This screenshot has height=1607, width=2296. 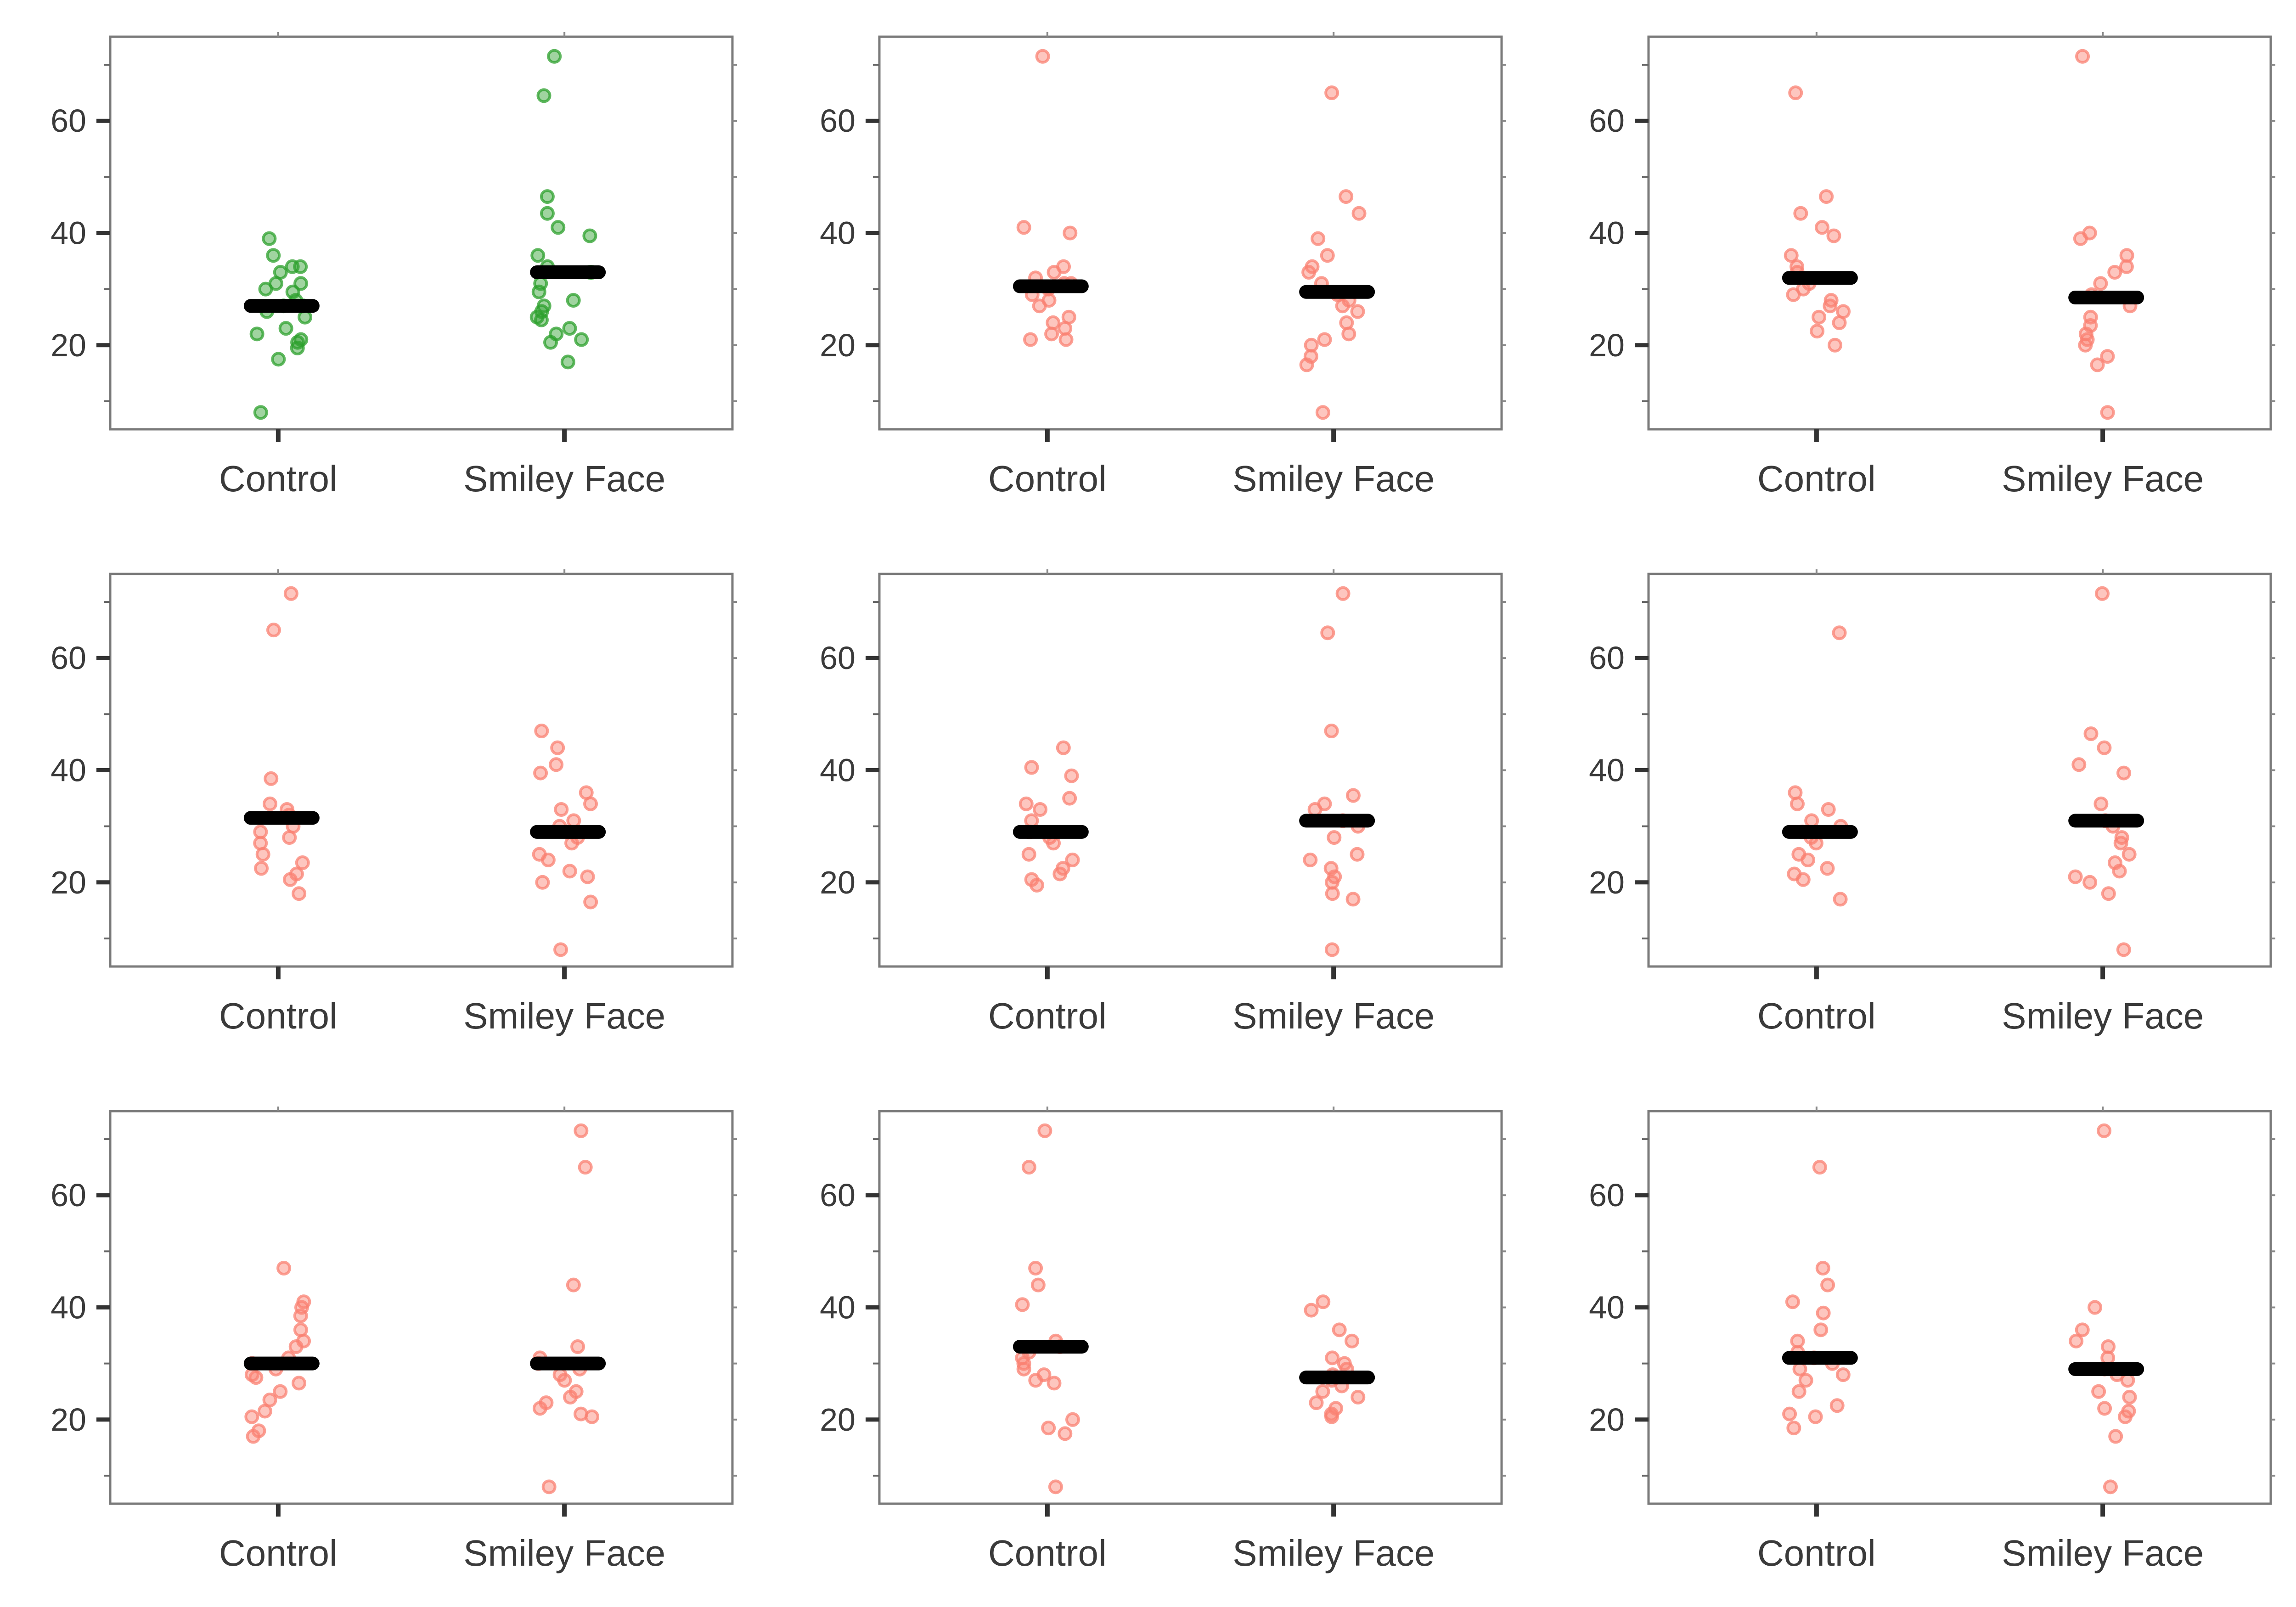 What do you see at coordinates (2103, 1553) in the screenshot?
I see `x-tick-label: Smiley Face` at bounding box center [2103, 1553].